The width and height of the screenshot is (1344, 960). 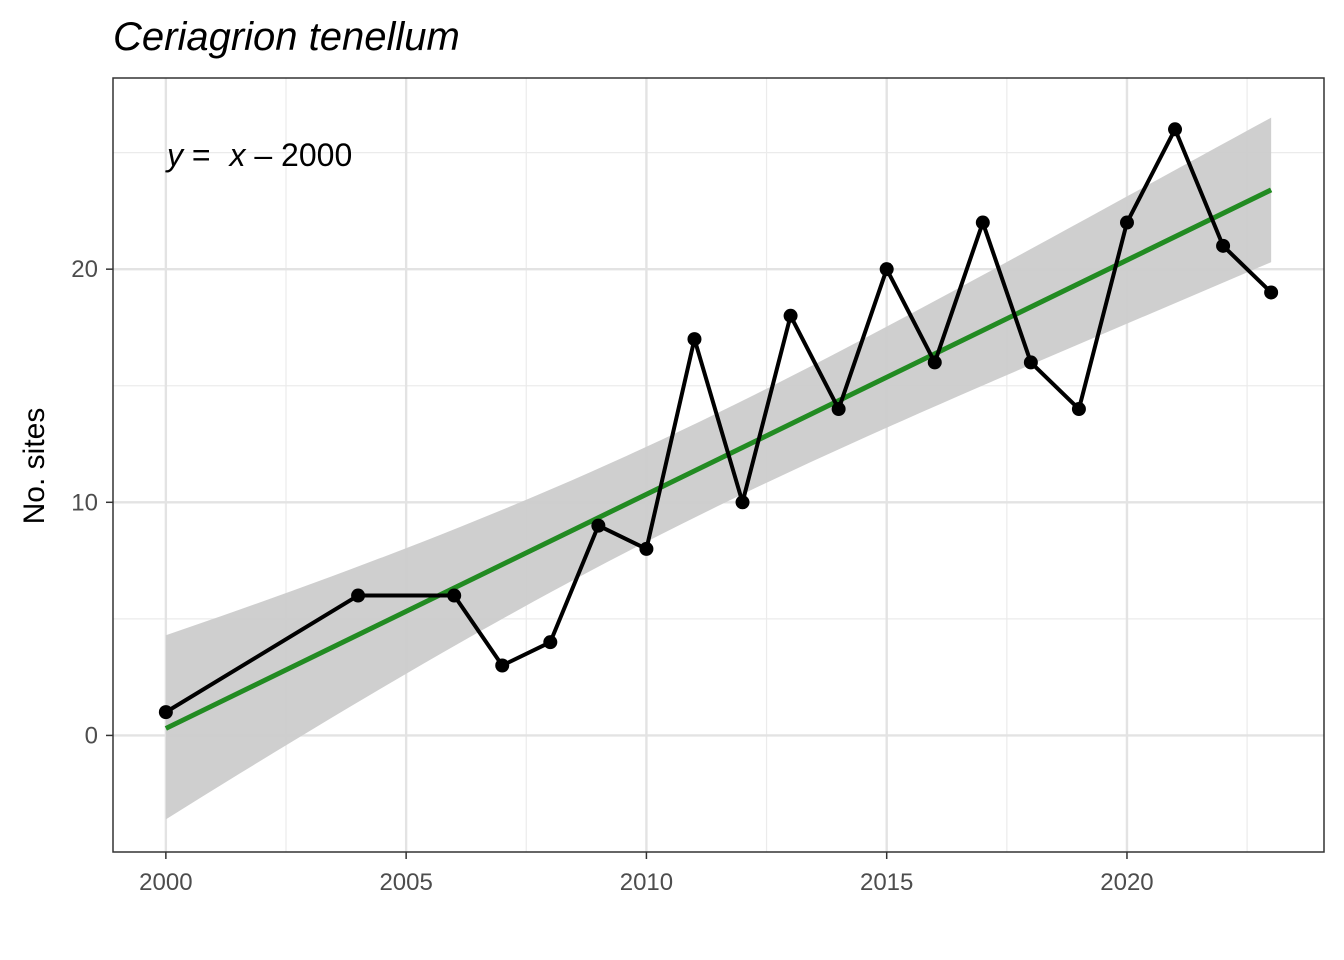 I want to click on x-tick-label: 2020, so click(x=1126, y=882).